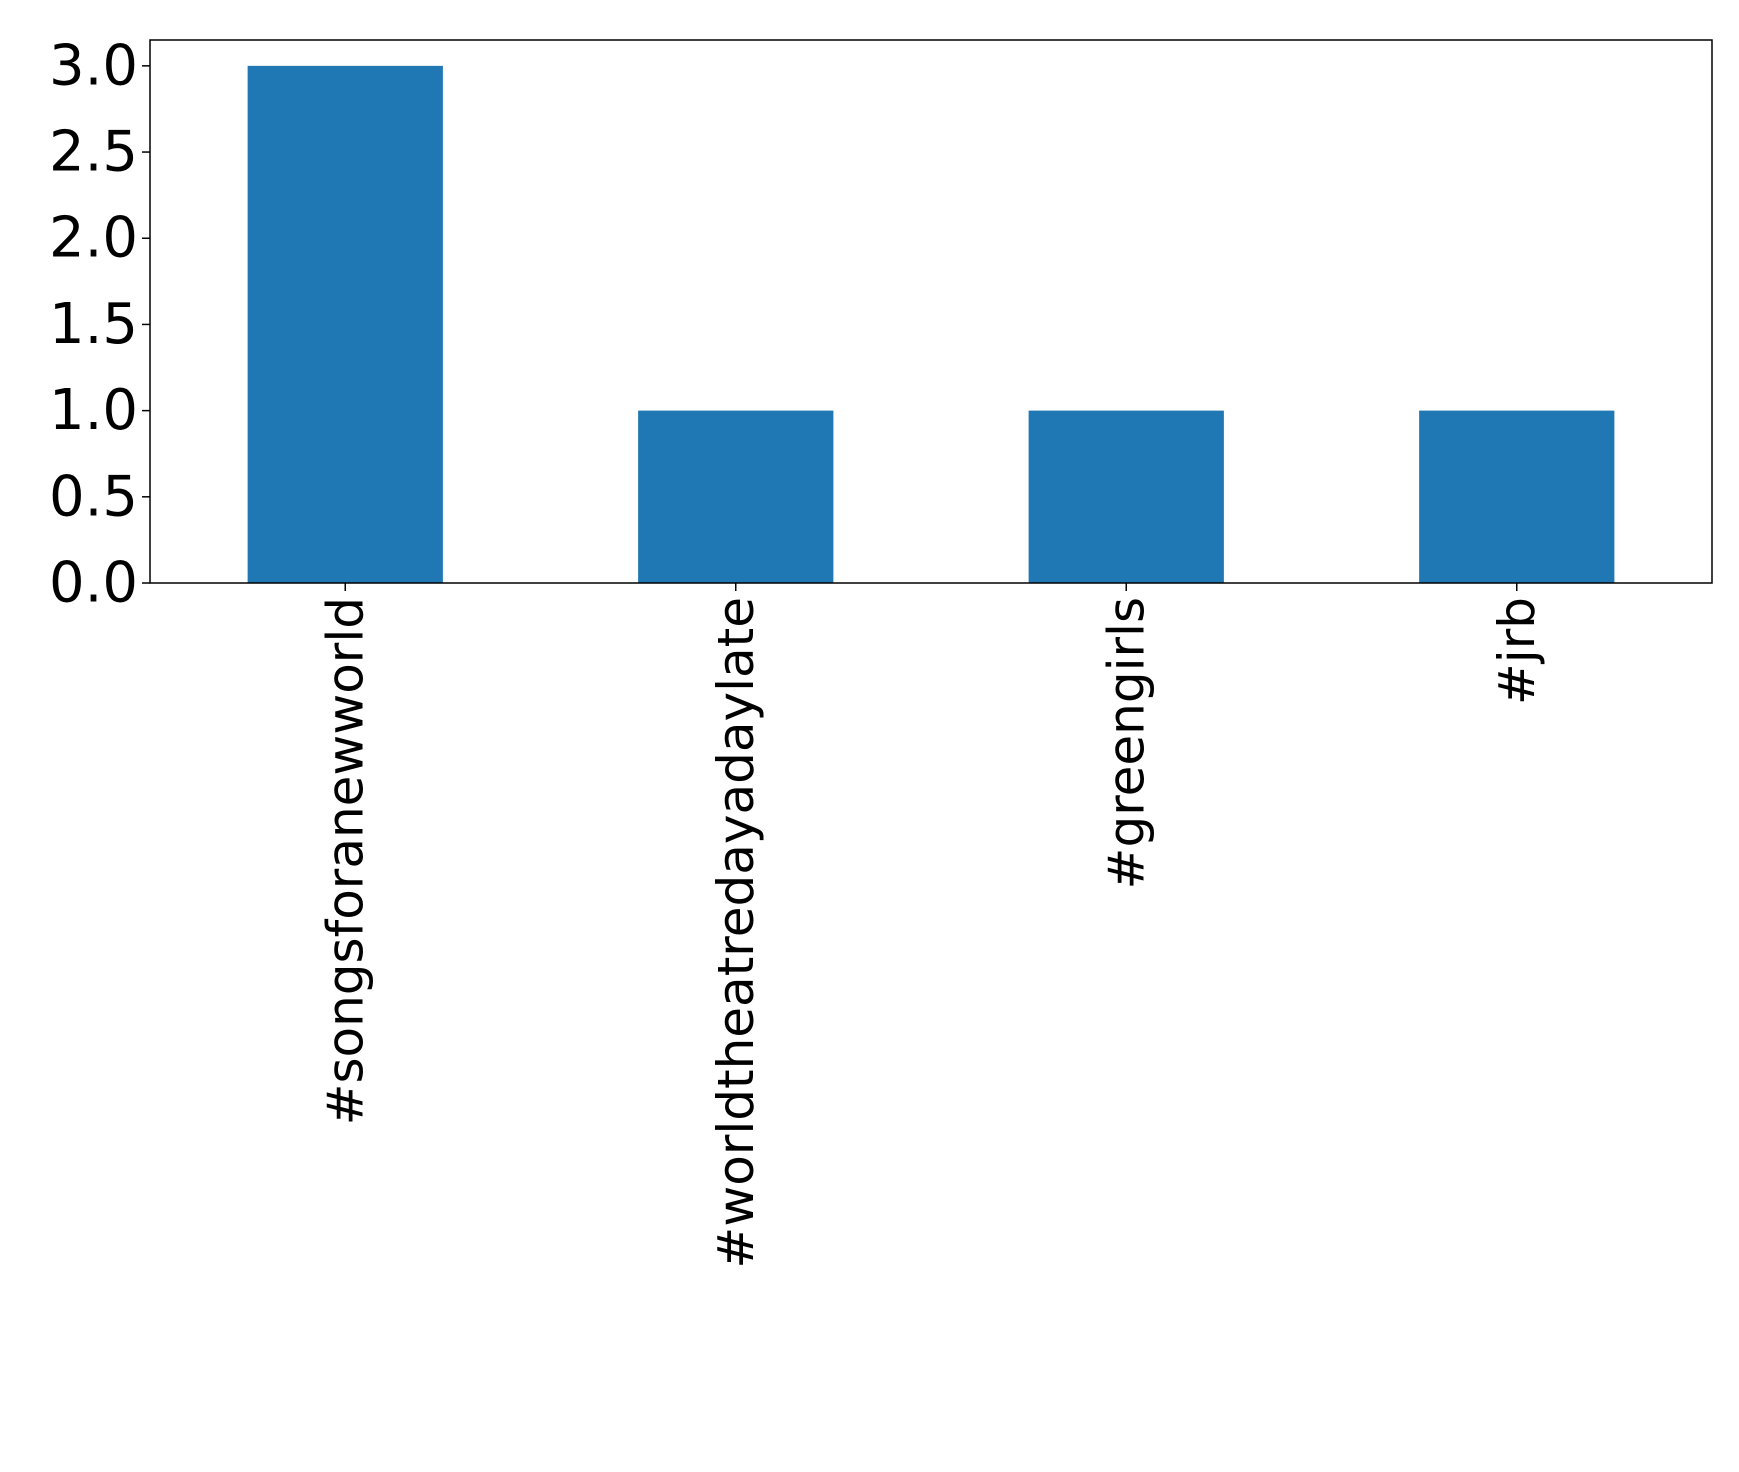 The image size is (1739, 1472). What do you see at coordinates (1517, 651) in the screenshot?
I see `x-tick-label: #jrb` at bounding box center [1517, 651].